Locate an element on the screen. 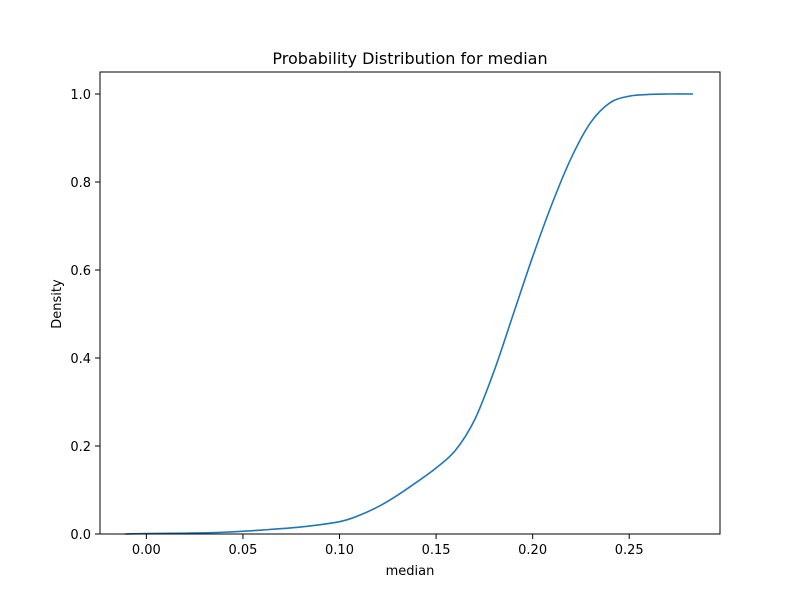 The width and height of the screenshot is (800, 600). y-tick-label: 1.0 is located at coordinates (80, 95).